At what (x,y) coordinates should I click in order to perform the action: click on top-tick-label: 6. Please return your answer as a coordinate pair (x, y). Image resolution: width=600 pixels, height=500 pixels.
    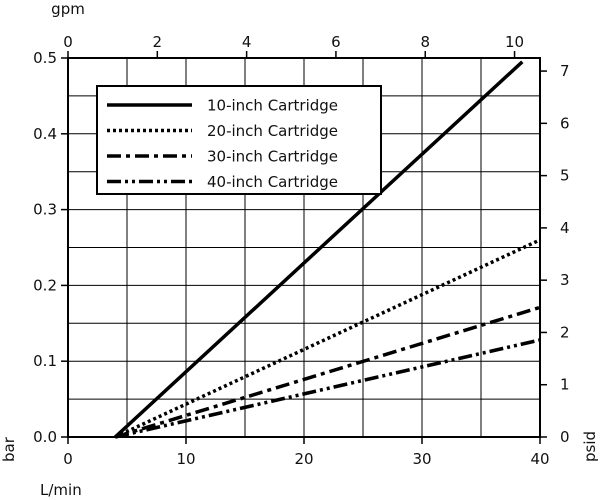
    Looking at the image, I should click on (336, 42).